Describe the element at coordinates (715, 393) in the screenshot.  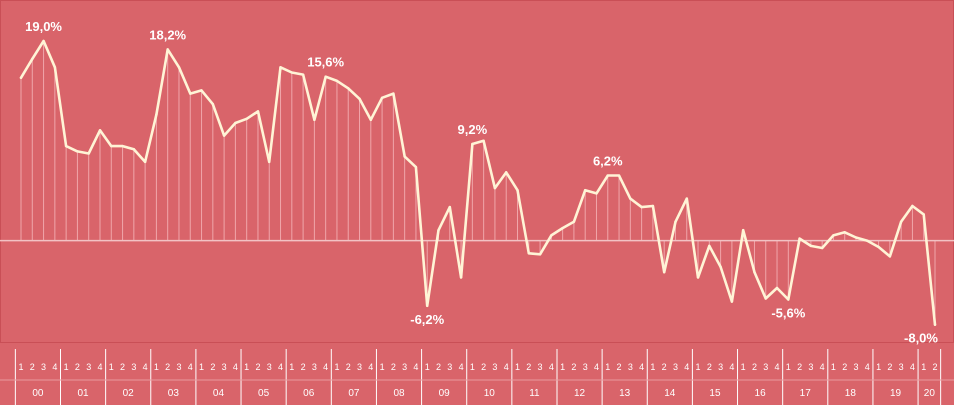
I see `year-tick-label: 15` at that location.